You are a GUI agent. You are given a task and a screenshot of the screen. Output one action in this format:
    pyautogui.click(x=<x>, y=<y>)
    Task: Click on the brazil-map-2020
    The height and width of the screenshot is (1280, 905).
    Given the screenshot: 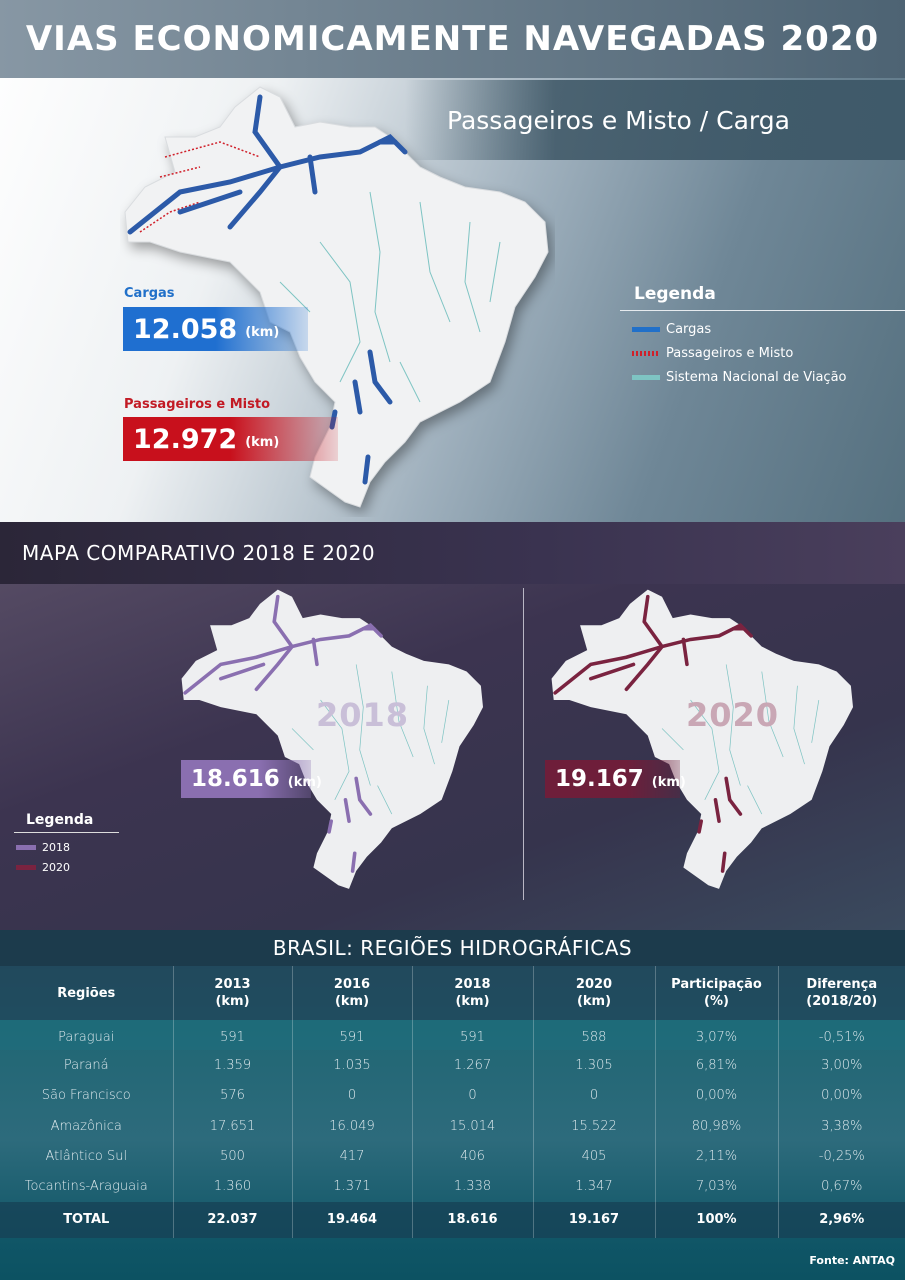 What is the action you would take?
    pyautogui.click(x=702, y=739)
    